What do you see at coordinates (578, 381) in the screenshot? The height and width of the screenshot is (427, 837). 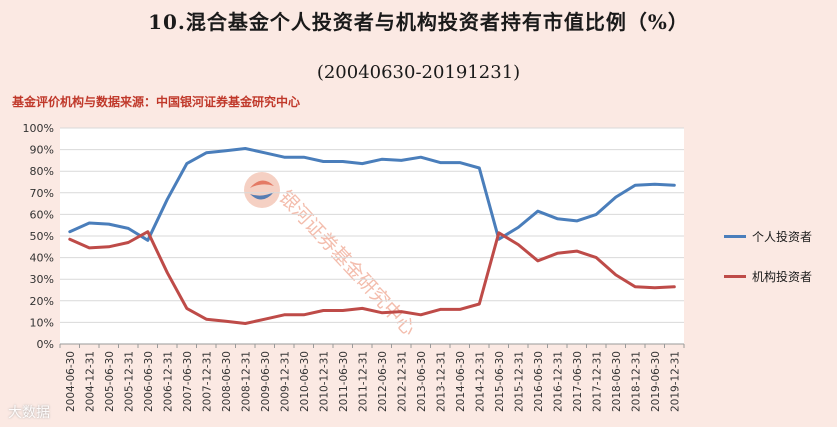 I see `x-tick-label: 2017-06-30` at bounding box center [578, 381].